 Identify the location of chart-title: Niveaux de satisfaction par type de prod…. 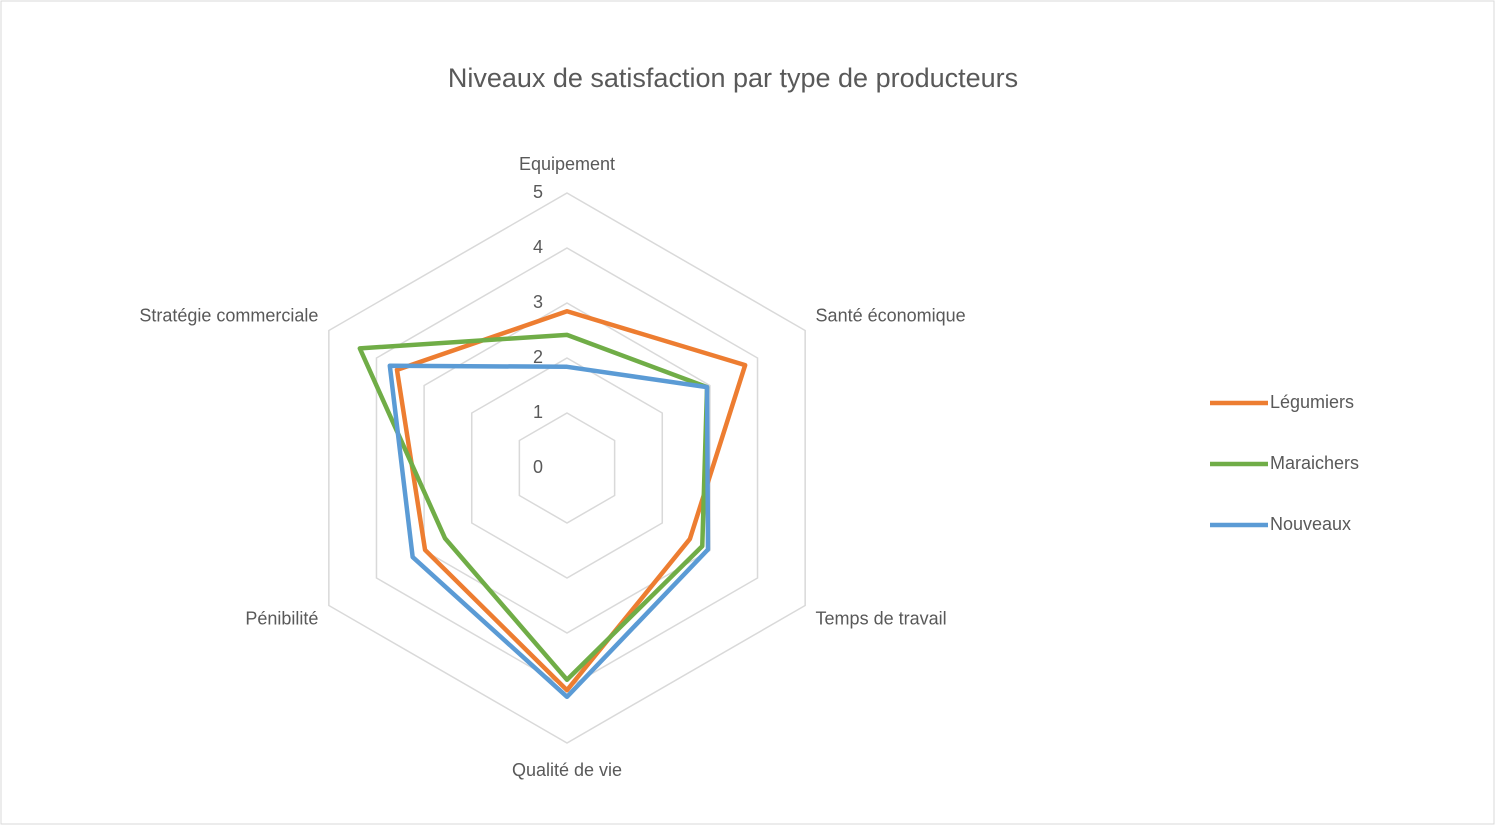
(733, 78).